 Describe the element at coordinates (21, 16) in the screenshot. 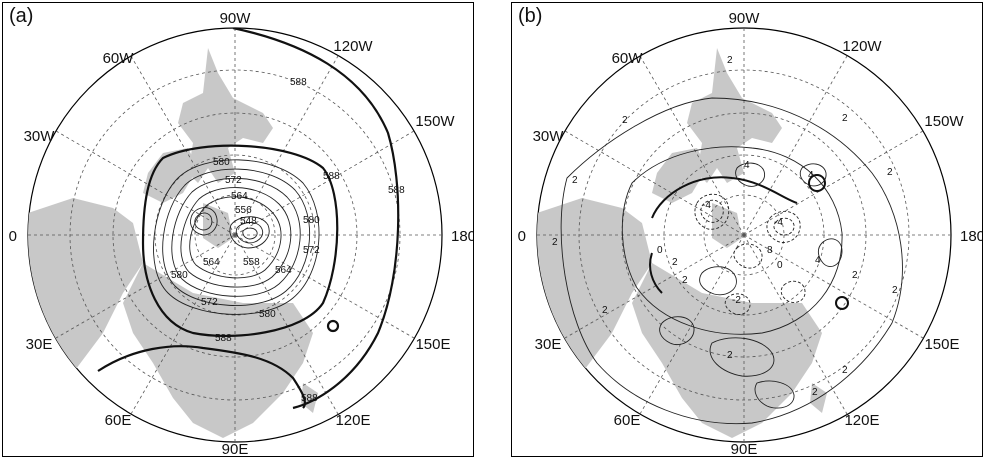

I see `panel-label-a: (a)` at that location.